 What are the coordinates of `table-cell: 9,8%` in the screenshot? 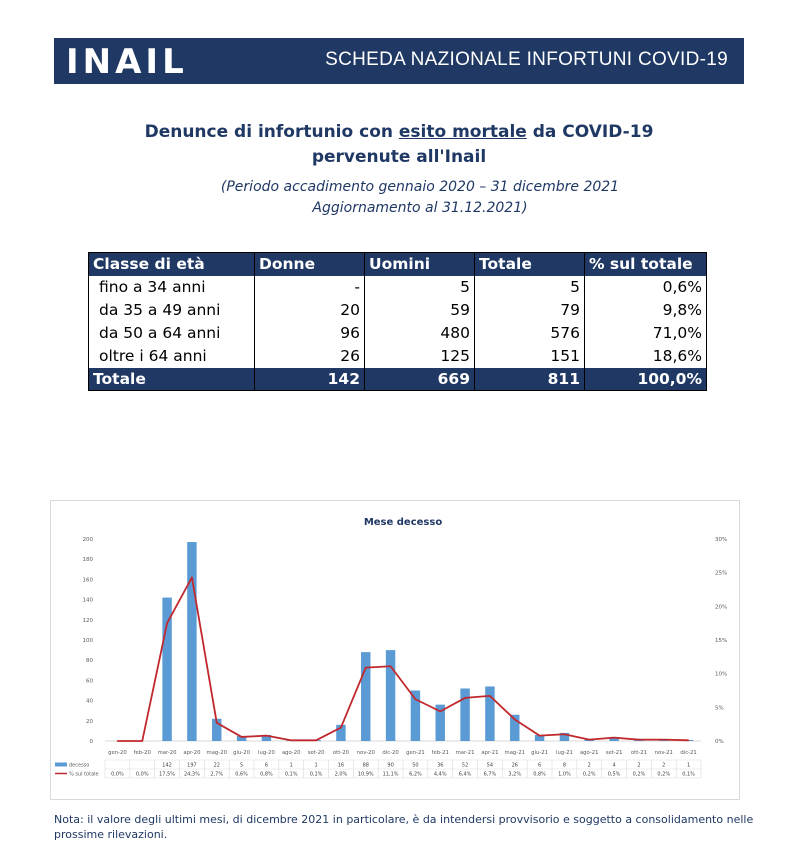 It's located at (645, 310).